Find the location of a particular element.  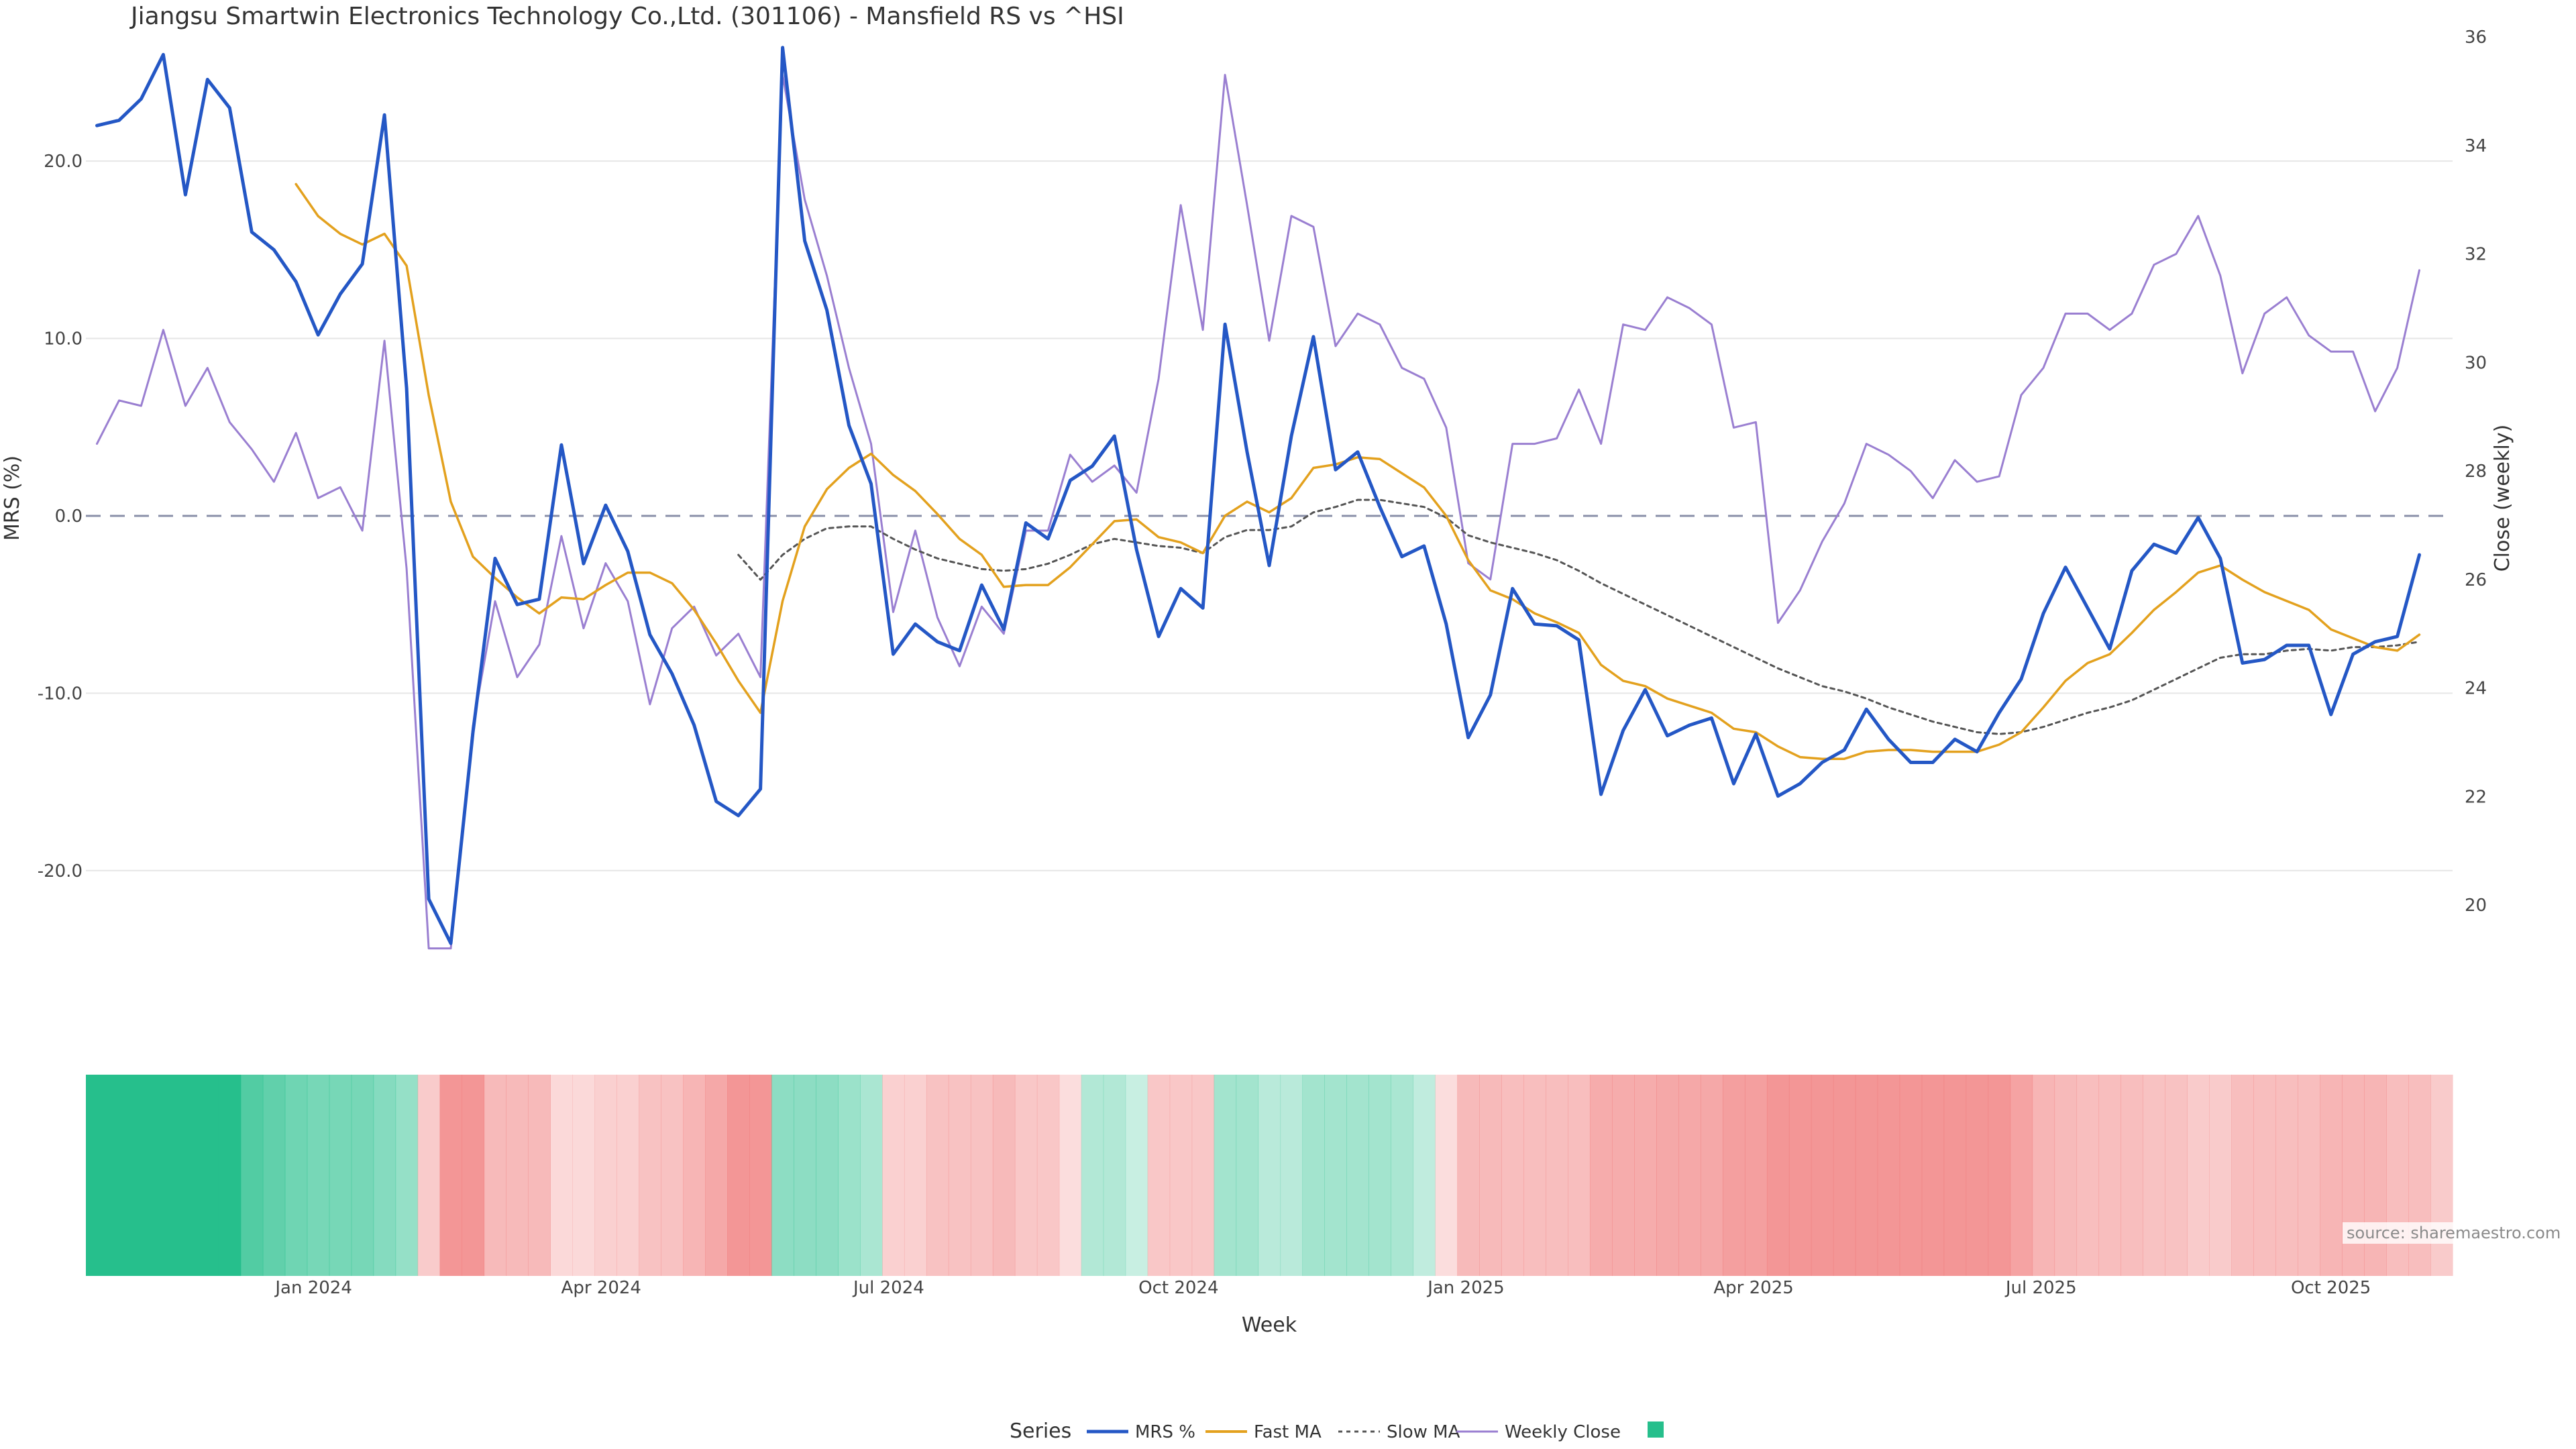

legend-item-weekly-close-label: Weekly Close is located at coordinates (1563, 1432).